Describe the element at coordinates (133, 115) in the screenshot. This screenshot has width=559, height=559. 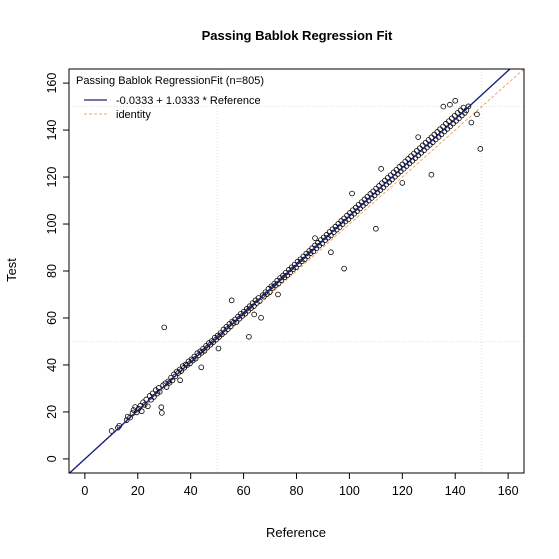
I see `legend-entry-identity: identity` at that location.